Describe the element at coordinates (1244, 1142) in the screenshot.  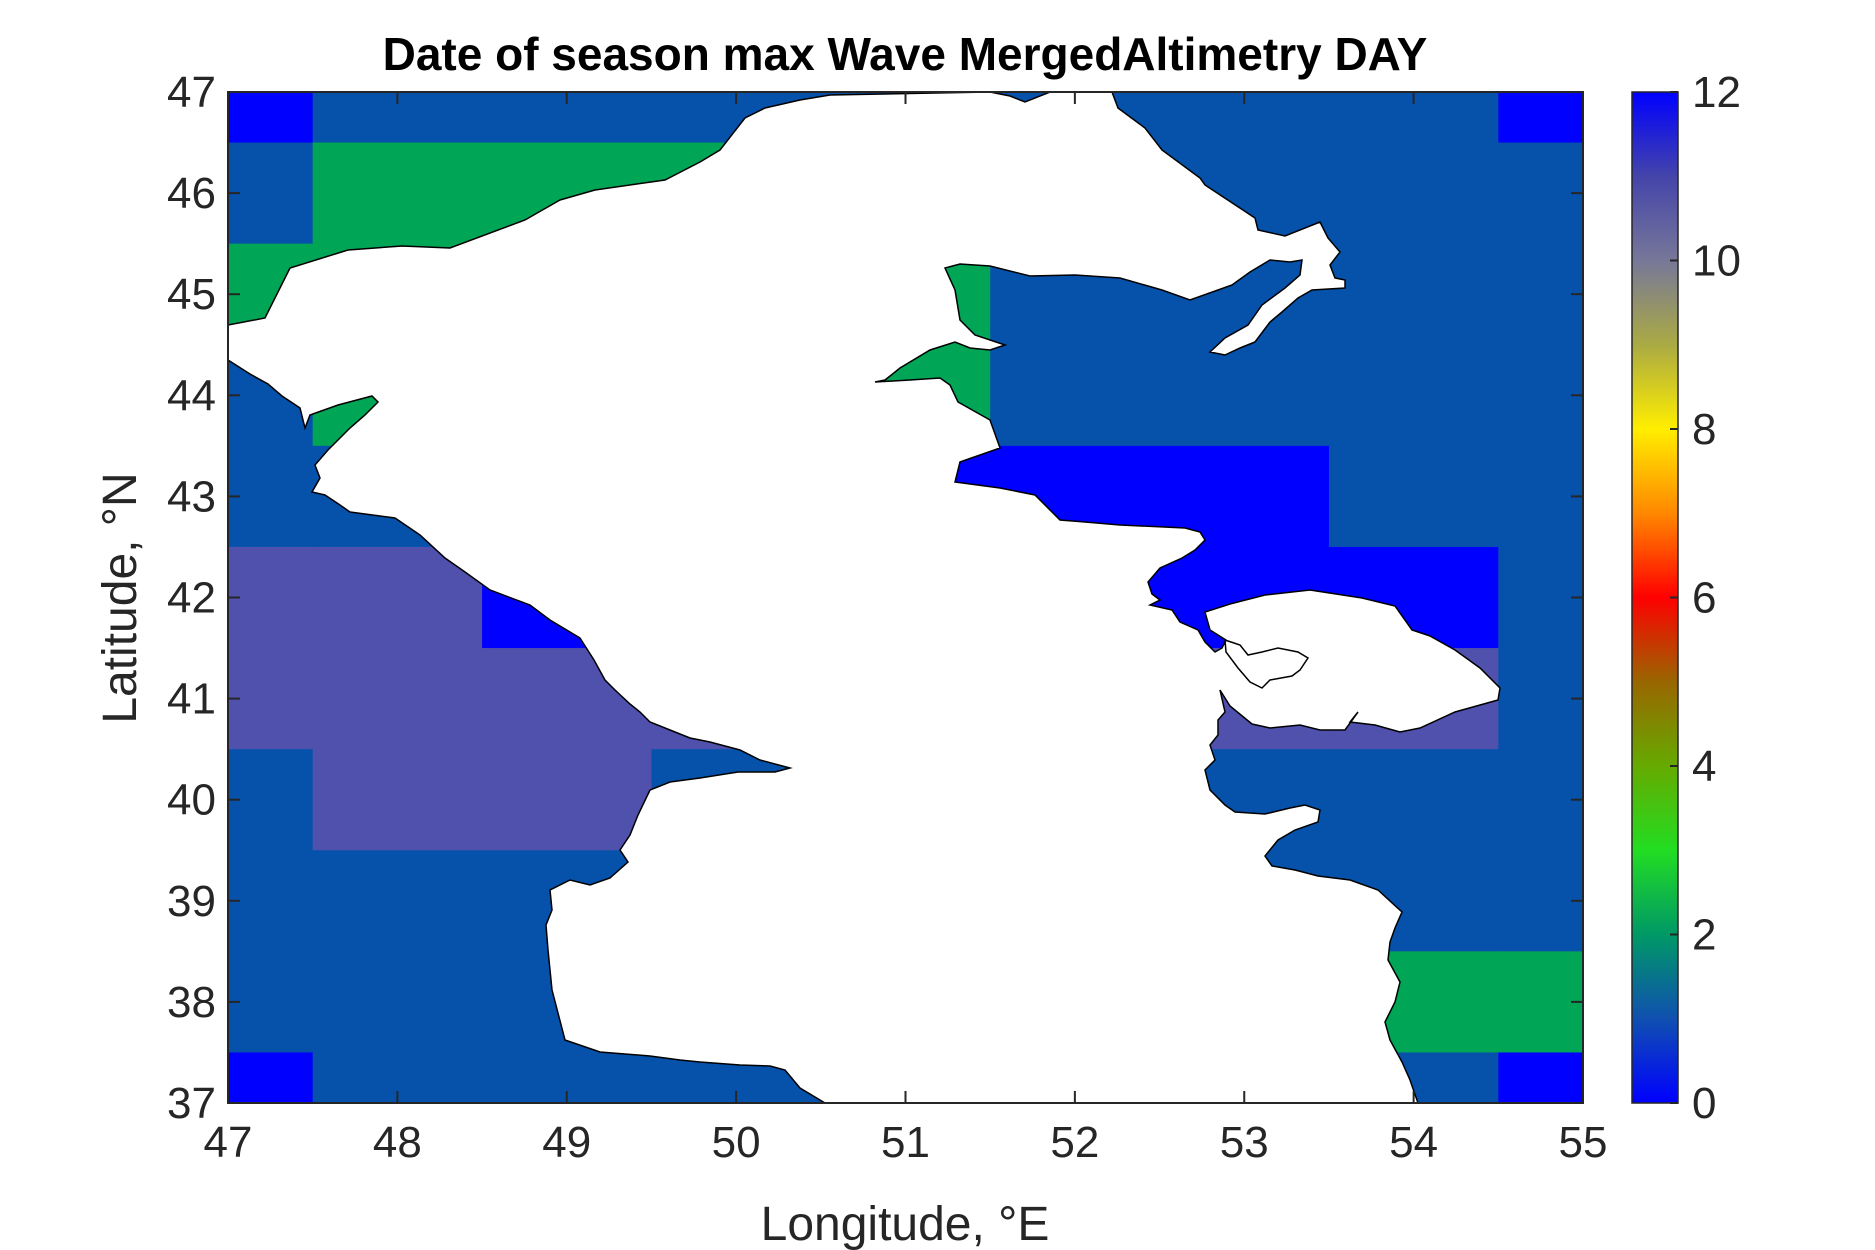
I see `x-tick-label: 53` at that location.